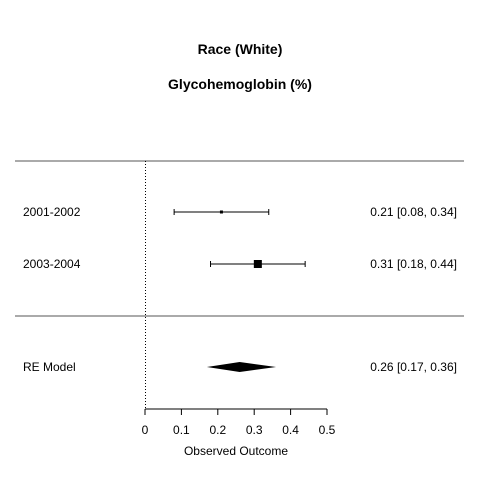 This screenshot has width=480, height=480. I want to click on study-row: 2003-2004 0.31 [0.18, 0.44], so click(240, 264).